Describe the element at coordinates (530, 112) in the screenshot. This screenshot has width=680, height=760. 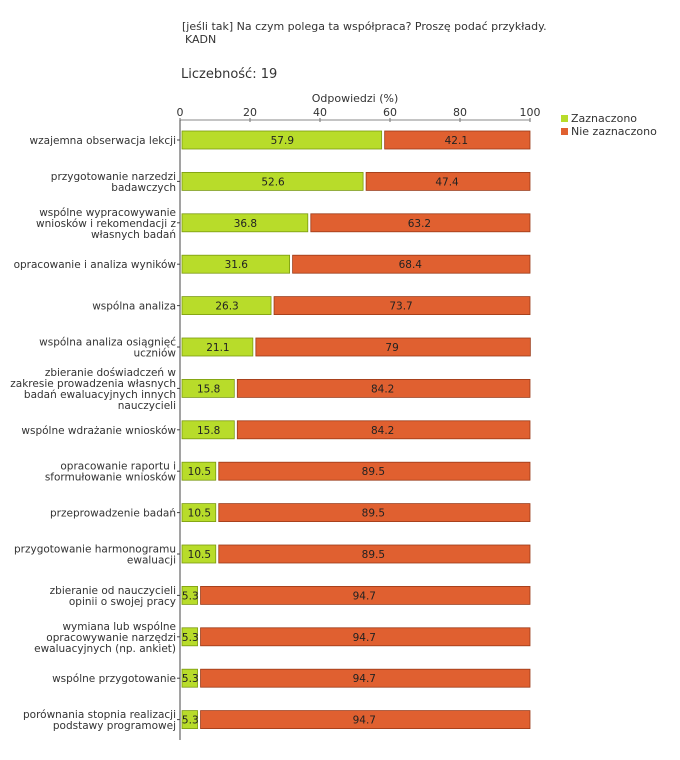
I see `x-tick-label: 100` at that location.